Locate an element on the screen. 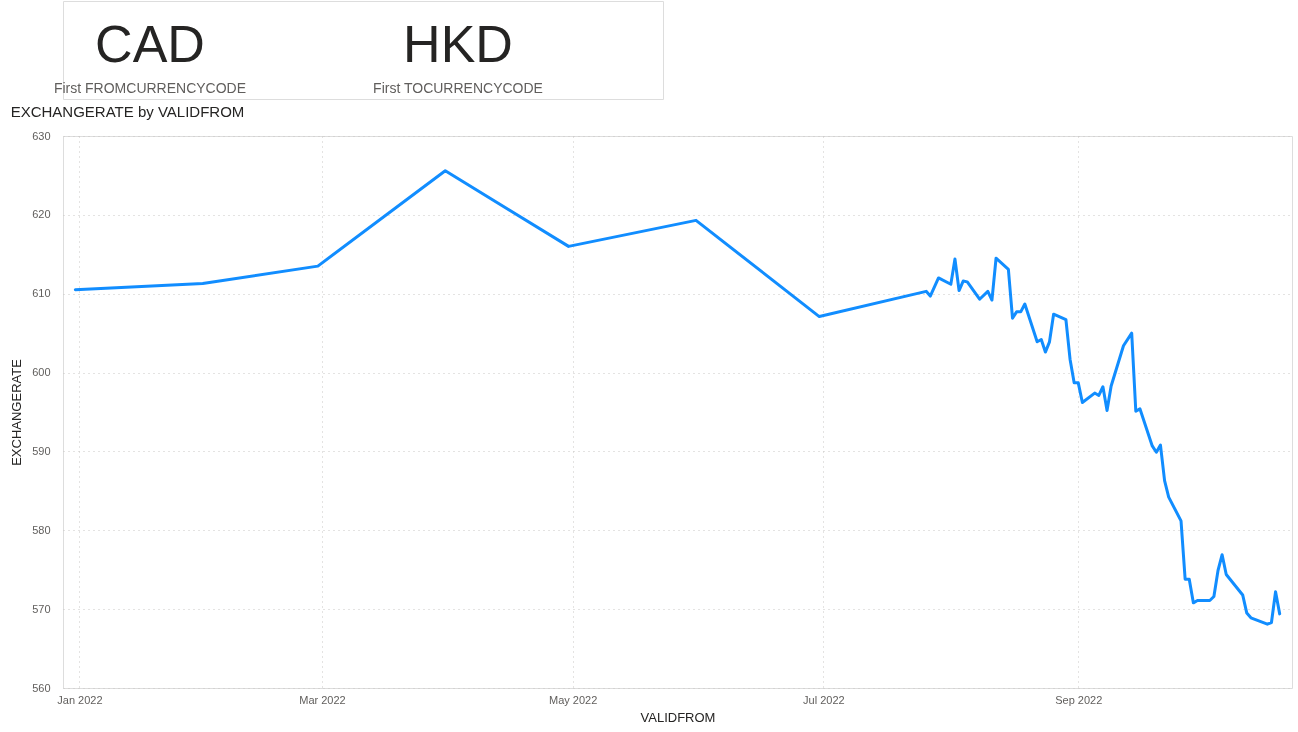 Image resolution: width=1298 pixels, height=732 pixels. x-tick-label: Jan 2022 is located at coordinates (80, 699).